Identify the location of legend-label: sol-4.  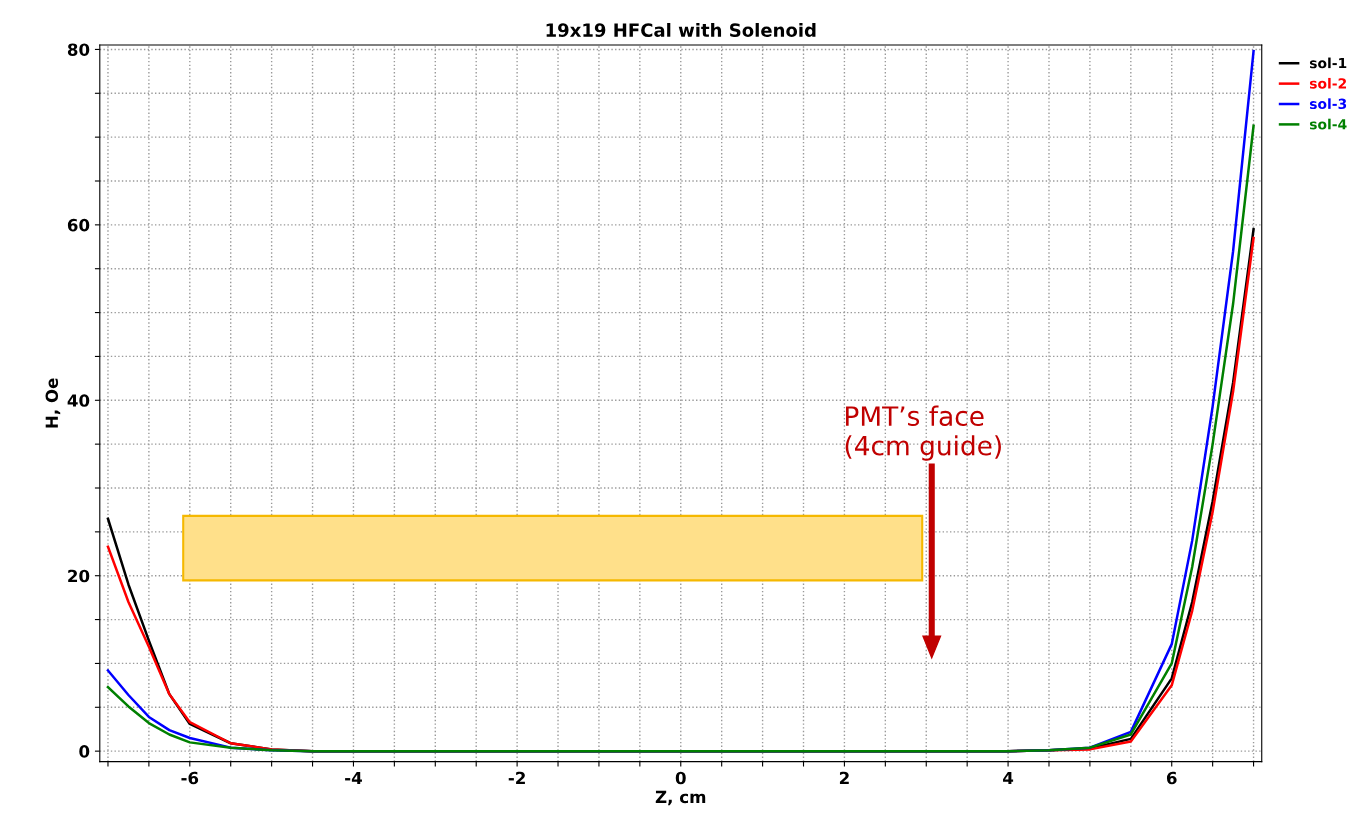
(1328, 124).